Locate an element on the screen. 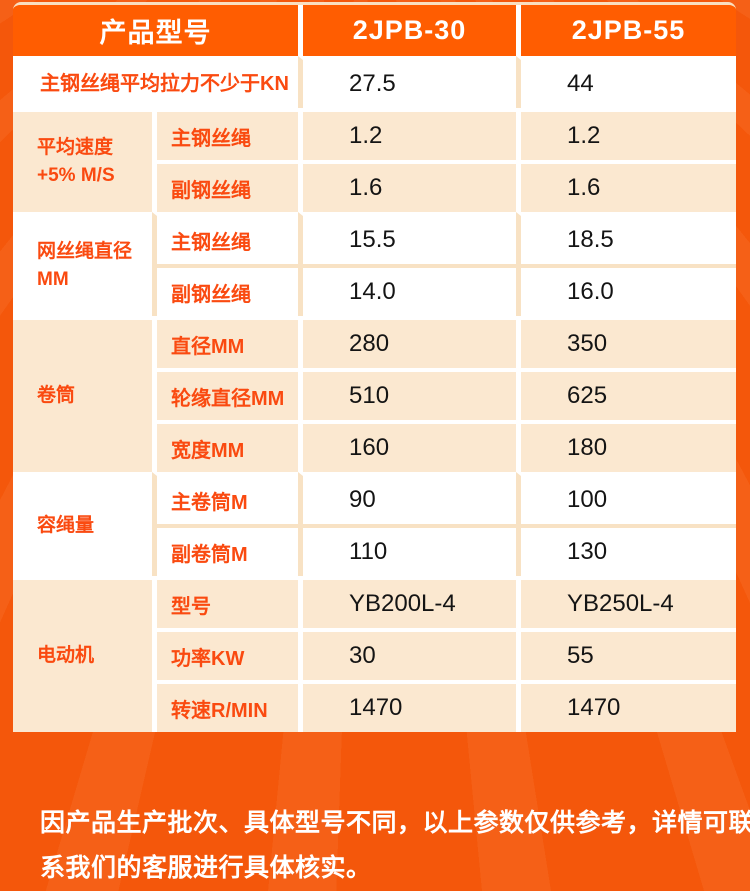 Image resolution: width=750 pixels, height=891 pixels. spec-value: 16.0 is located at coordinates (626, 290).